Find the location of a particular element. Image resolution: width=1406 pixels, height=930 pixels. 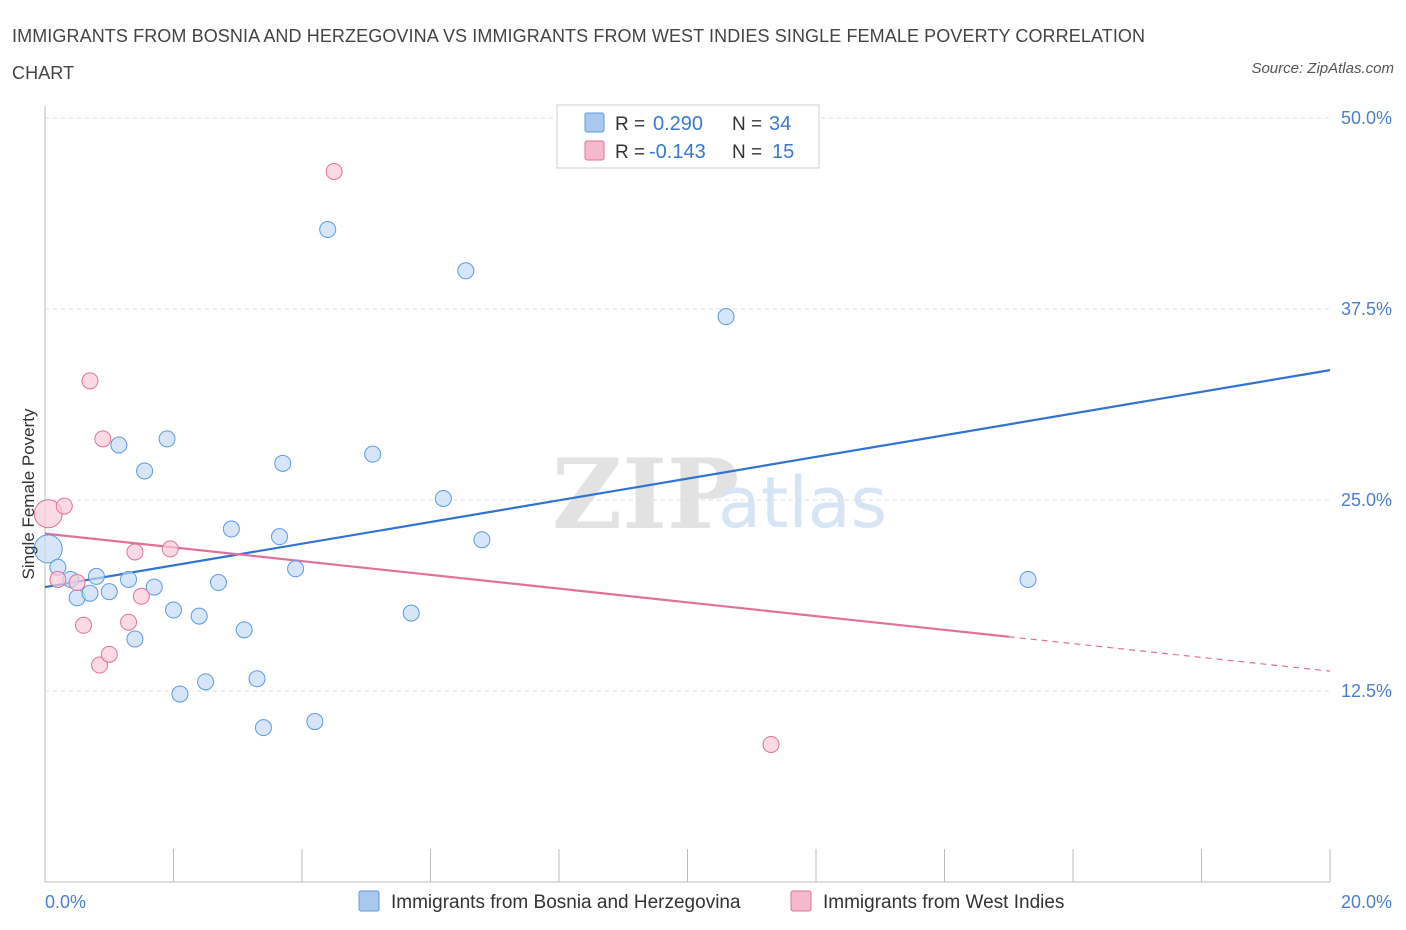

source-label: Source: ZipAtlas.com is located at coordinates (1322, 68).